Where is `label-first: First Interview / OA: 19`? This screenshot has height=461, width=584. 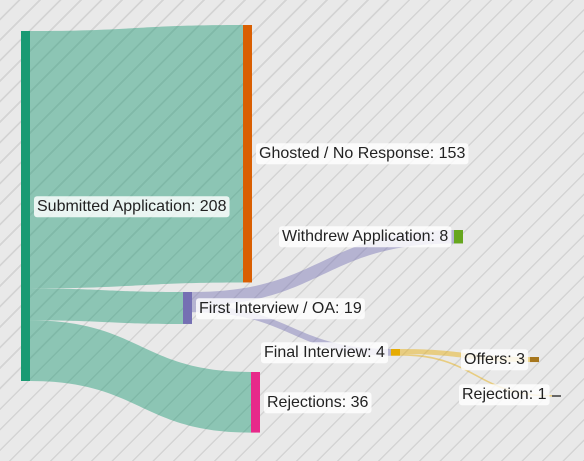
label-first: First Interview / OA: 19 is located at coordinates (280, 309).